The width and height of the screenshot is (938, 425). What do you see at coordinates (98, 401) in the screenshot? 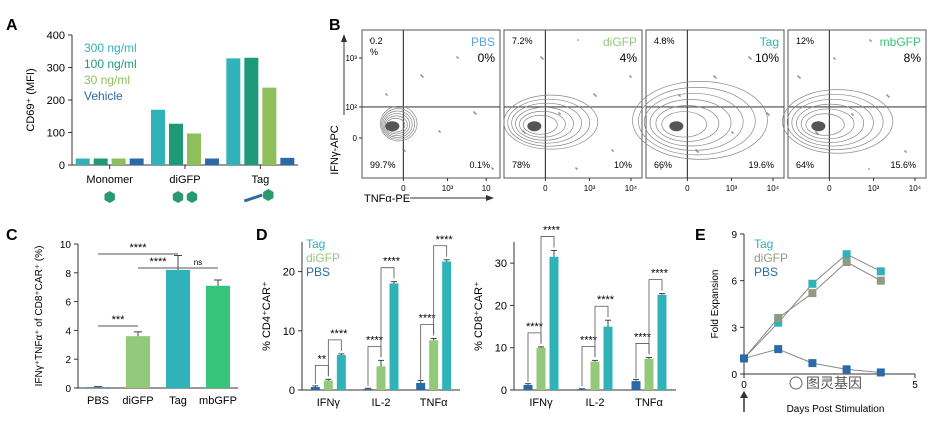
I see `x-tick-label: PBS` at bounding box center [98, 401].